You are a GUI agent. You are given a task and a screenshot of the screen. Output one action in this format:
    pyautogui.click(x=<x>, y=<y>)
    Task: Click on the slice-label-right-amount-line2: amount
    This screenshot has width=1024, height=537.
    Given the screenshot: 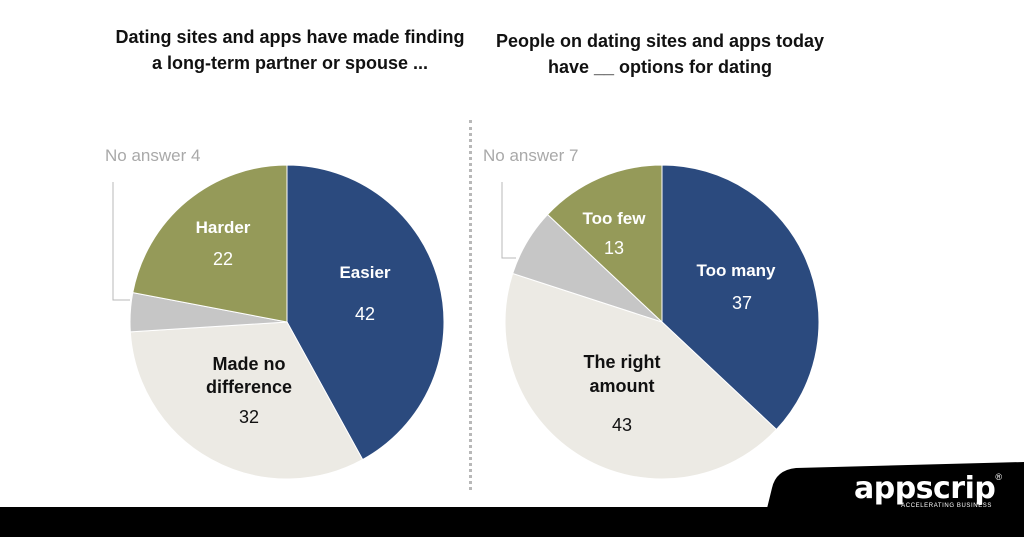 What is the action you would take?
    pyautogui.click(x=622, y=386)
    